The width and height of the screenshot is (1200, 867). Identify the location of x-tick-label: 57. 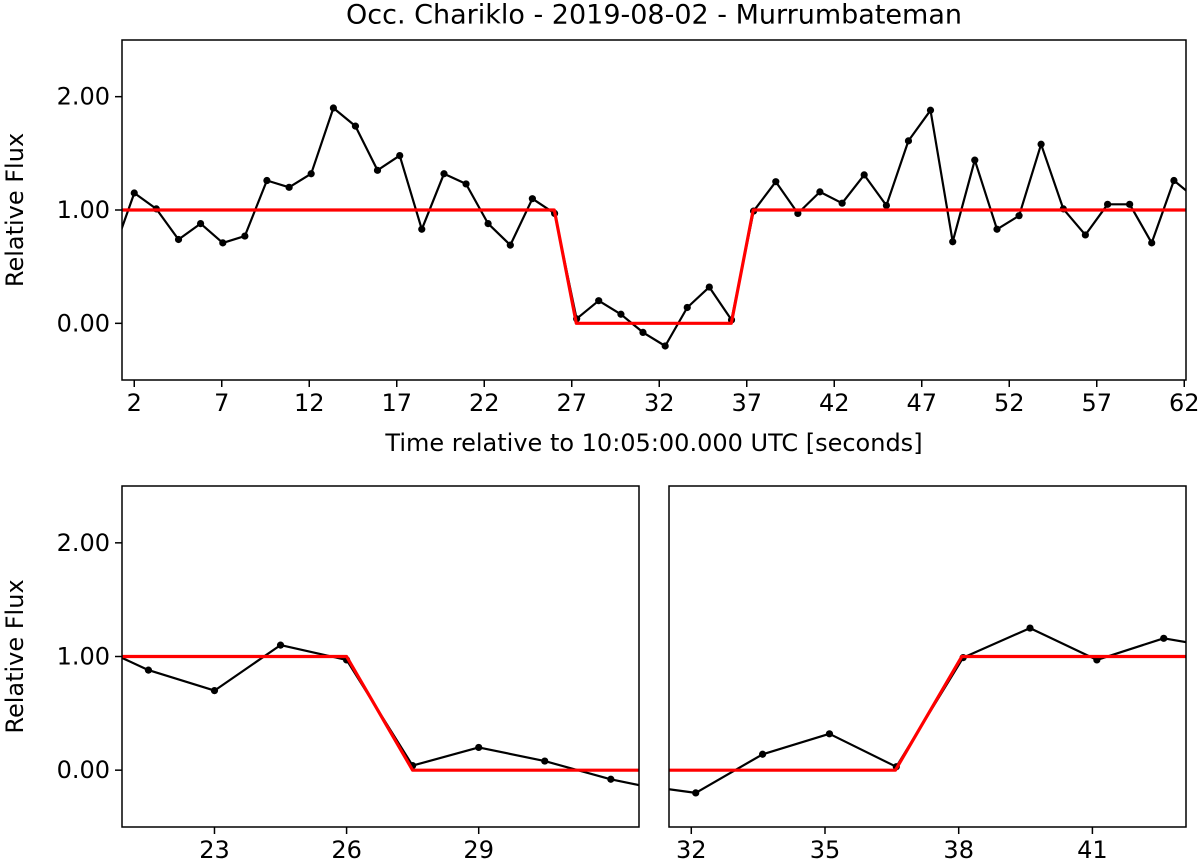
(1096, 403).